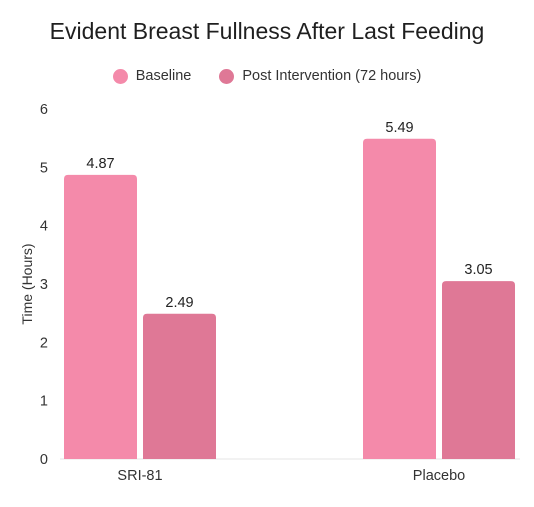 The height and width of the screenshot is (507, 534). I want to click on bar-placebo-baseline, so click(399, 298).